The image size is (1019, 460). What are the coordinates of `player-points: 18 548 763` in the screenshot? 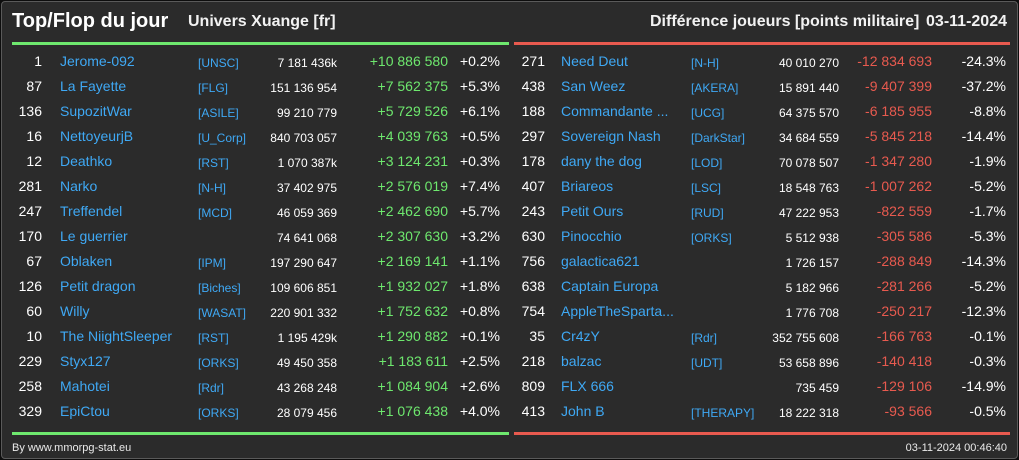 It's located at (808, 188).